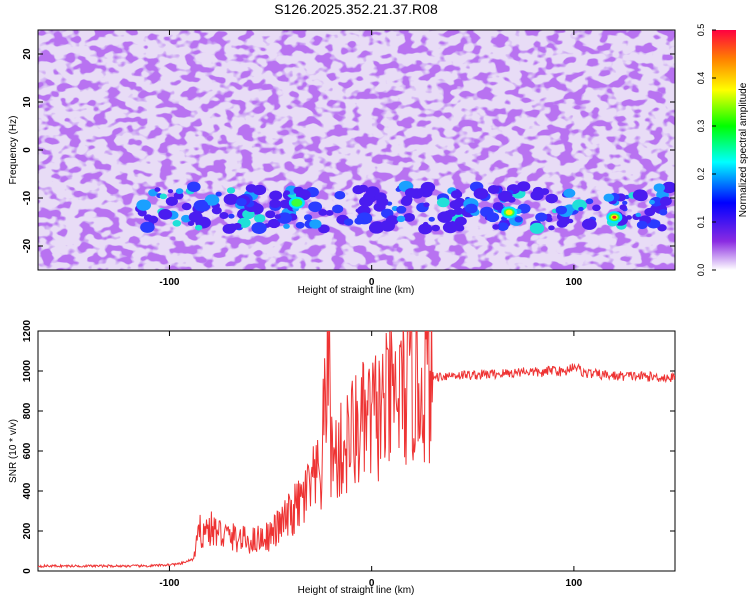  What do you see at coordinates (701, 174) in the screenshot?
I see `colorbar-tick-label: 0.2` at bounding box center [701, 174].